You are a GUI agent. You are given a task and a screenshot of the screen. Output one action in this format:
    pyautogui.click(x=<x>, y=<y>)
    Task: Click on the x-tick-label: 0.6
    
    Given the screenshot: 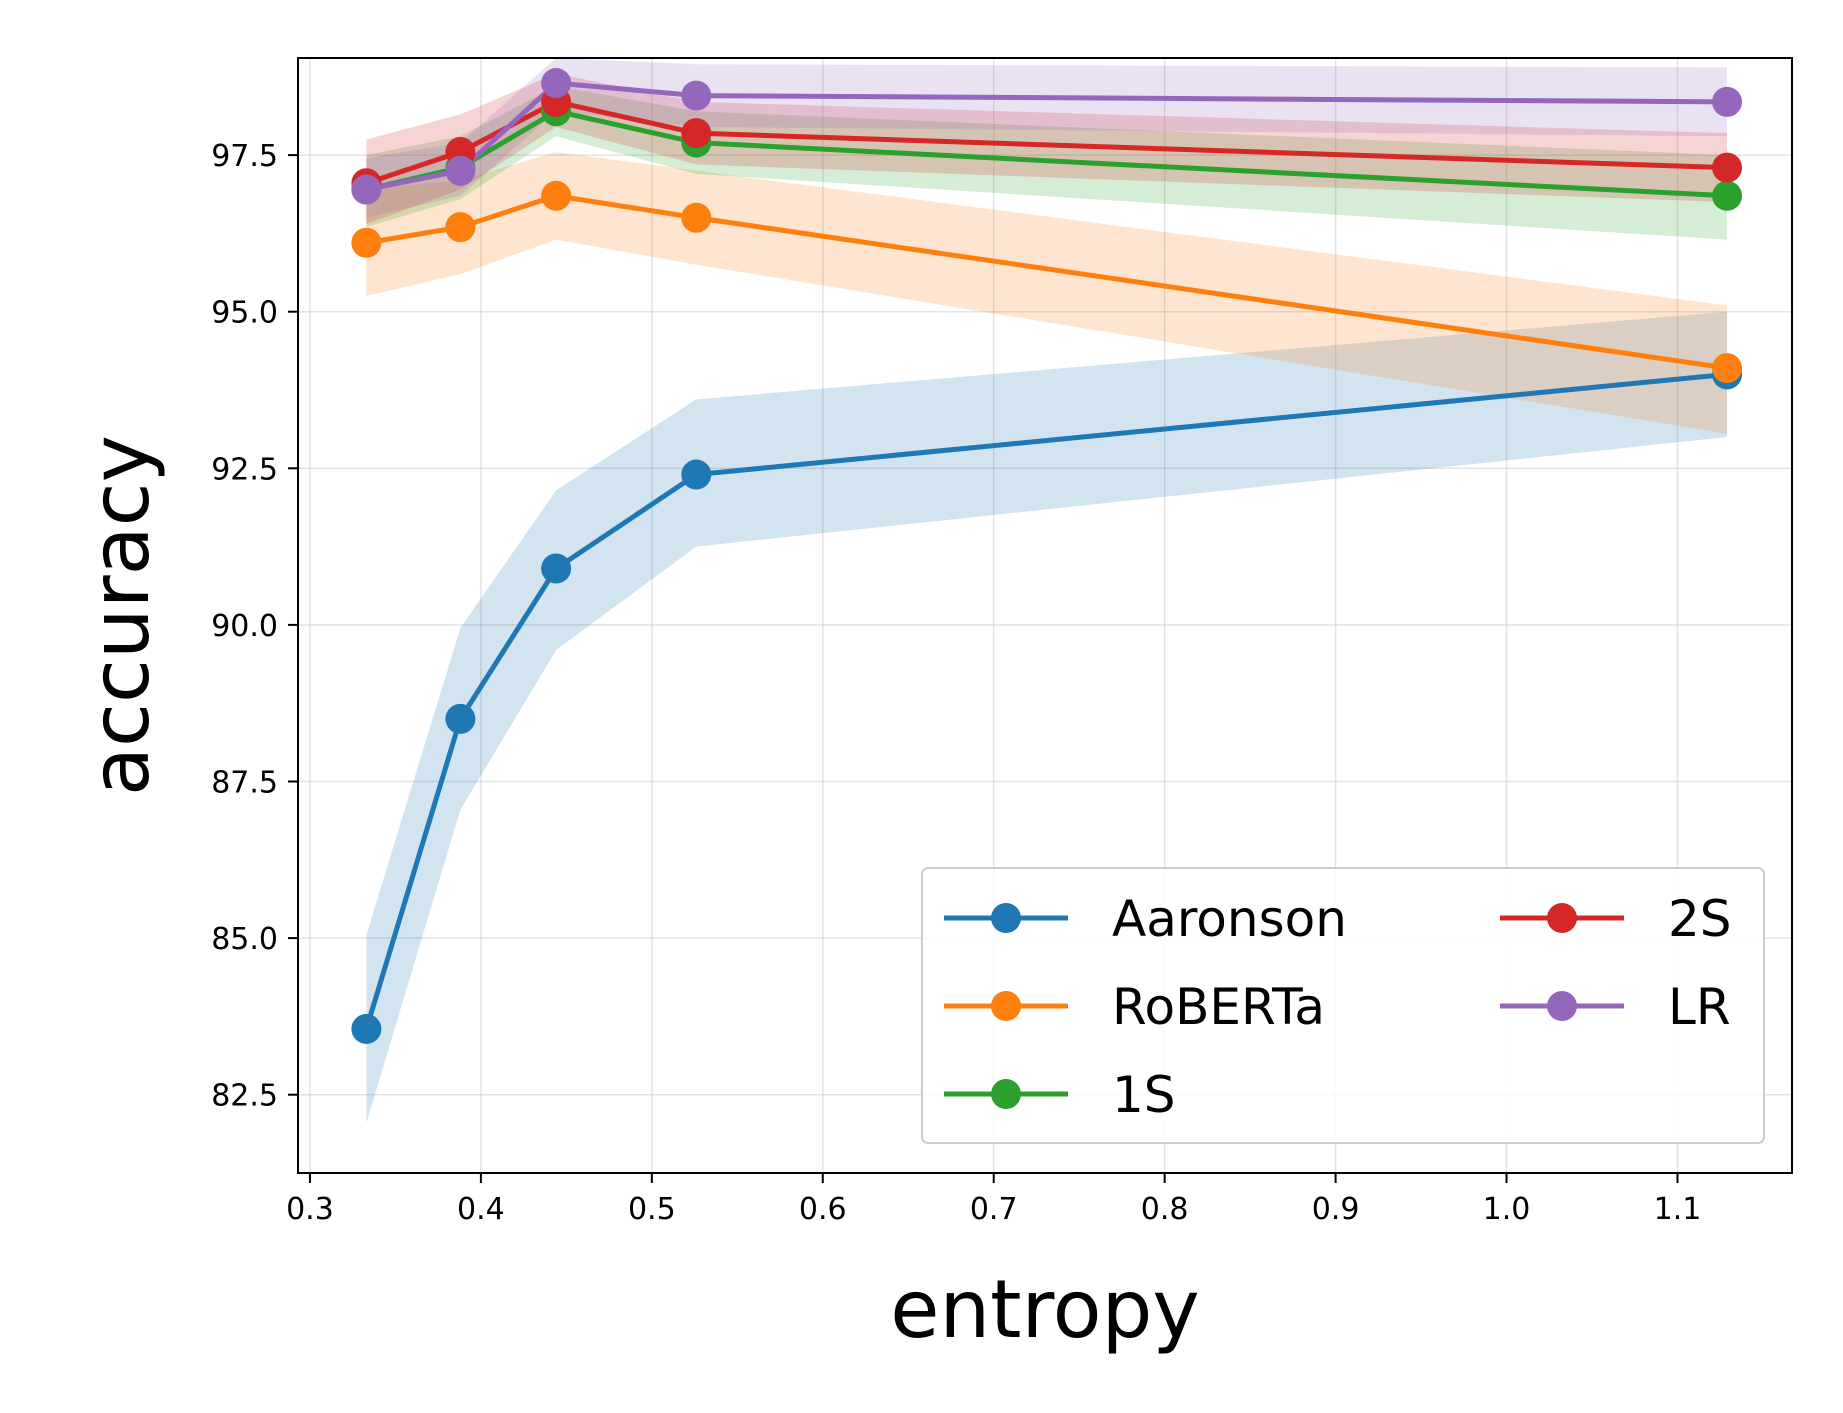 What is the action you would take?
    pyautogui.click(x=823, y=1209)
    